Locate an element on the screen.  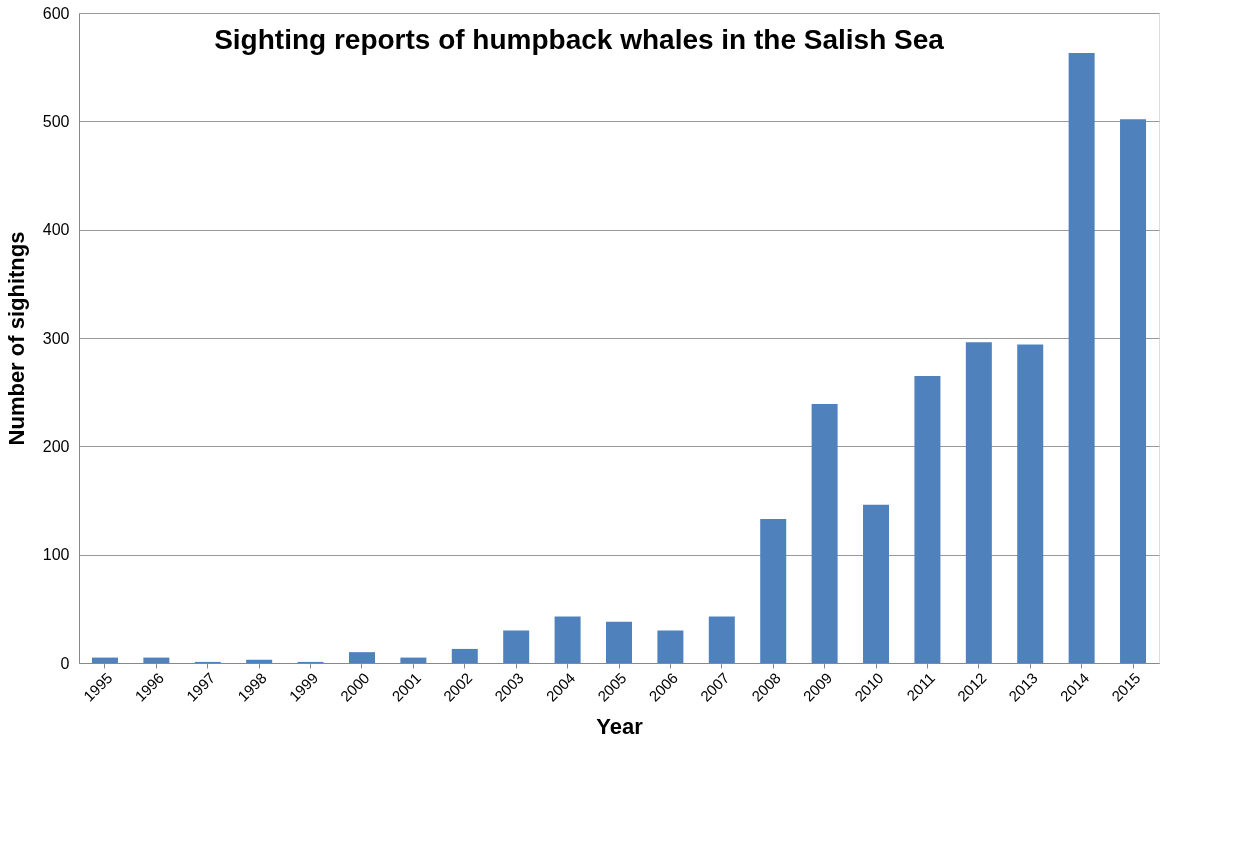
x-axis-title: Year is located at coordinates (620, 726).